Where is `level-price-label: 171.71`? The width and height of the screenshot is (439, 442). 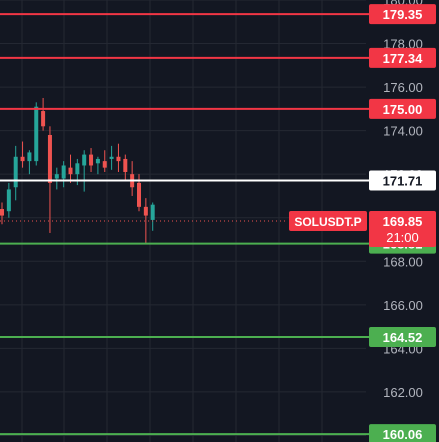 level-price-label: 171.71 is located at coordinates (403, 181).